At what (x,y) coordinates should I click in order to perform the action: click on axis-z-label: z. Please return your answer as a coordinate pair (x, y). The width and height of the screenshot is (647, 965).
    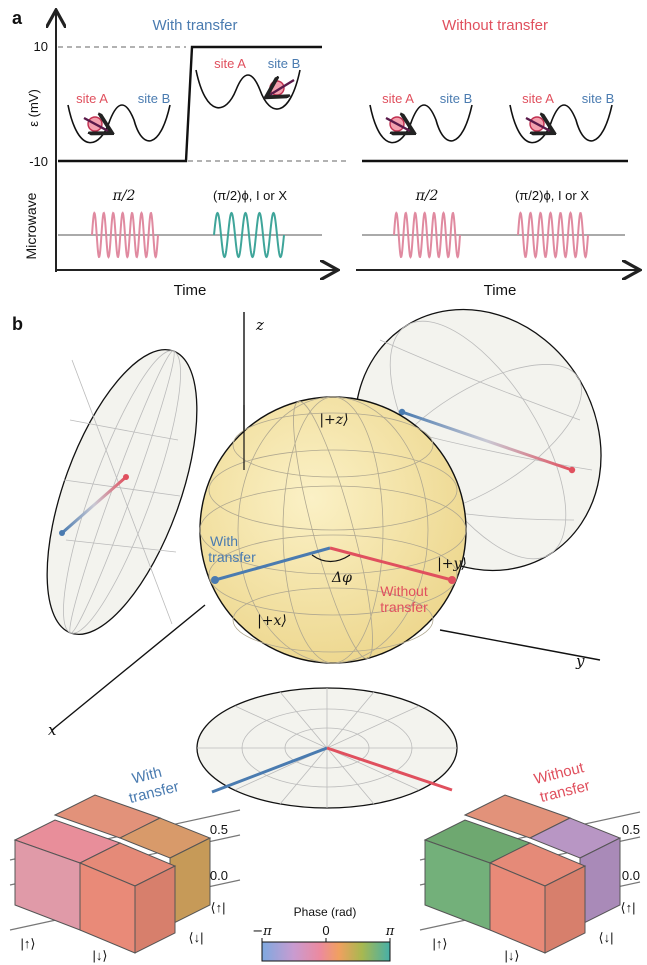
    Looking at the image, I should click on (259, 325).